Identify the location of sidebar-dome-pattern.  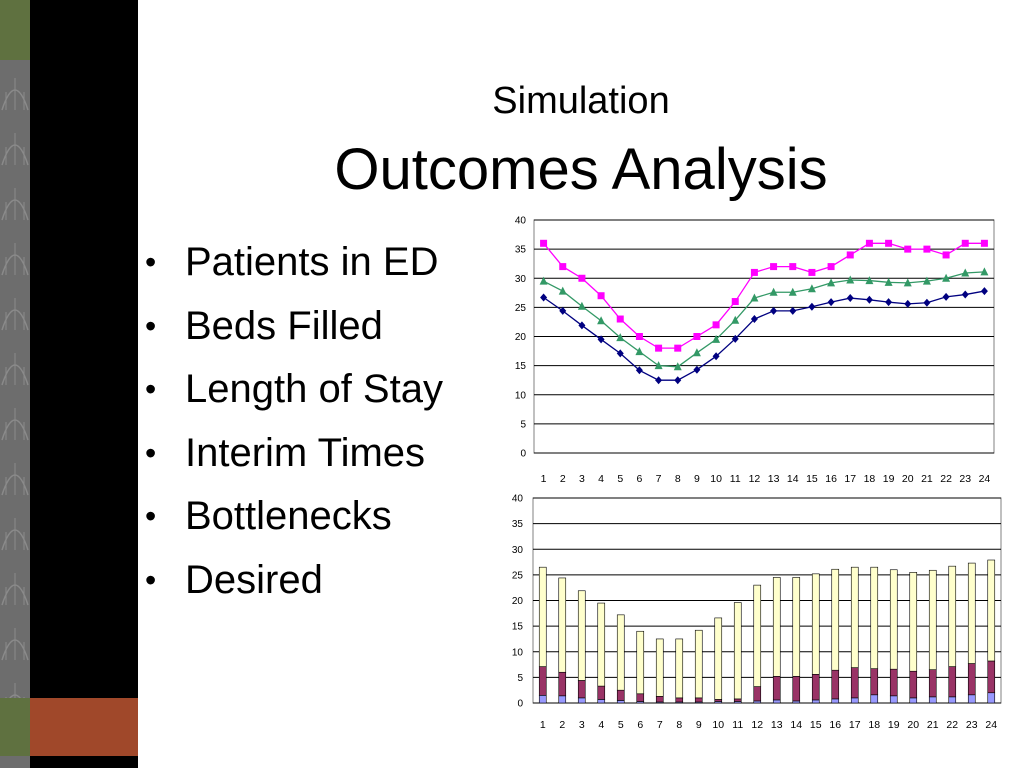
(15, 379).